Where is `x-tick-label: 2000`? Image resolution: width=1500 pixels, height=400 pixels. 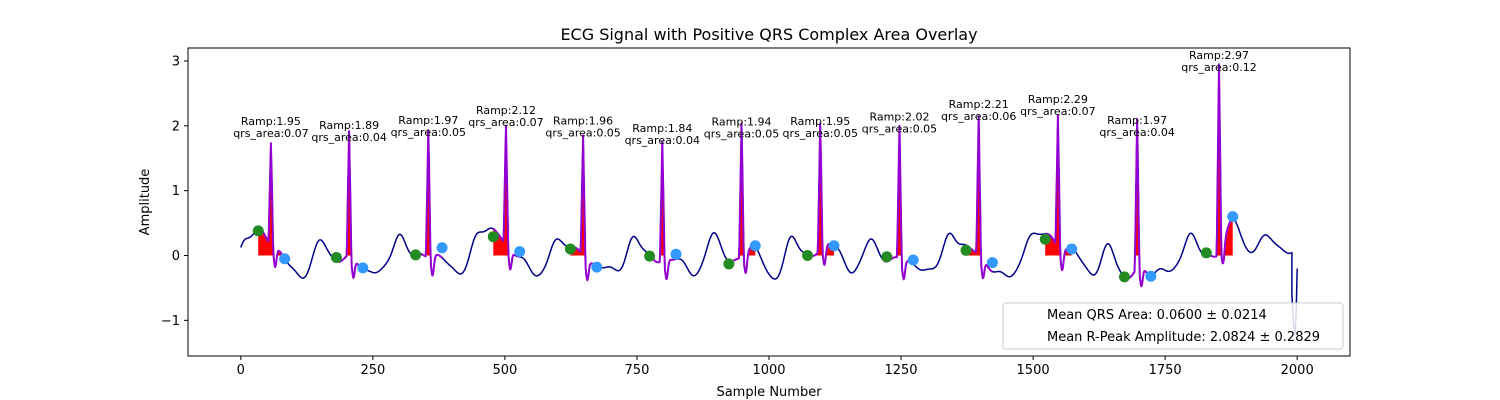
x-tick-label: 2000 is located at coordinates (1297, 370).